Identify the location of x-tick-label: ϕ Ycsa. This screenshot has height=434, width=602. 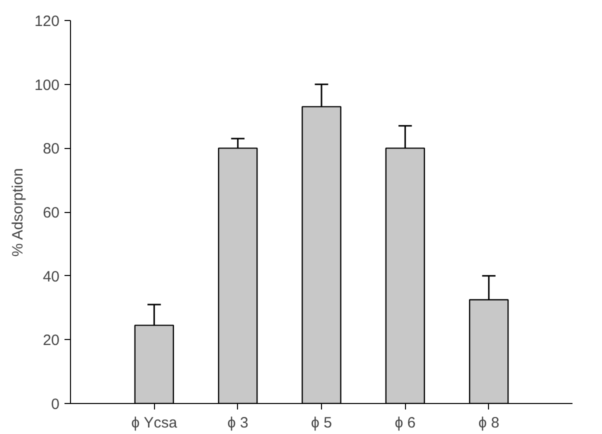
(154, 423).